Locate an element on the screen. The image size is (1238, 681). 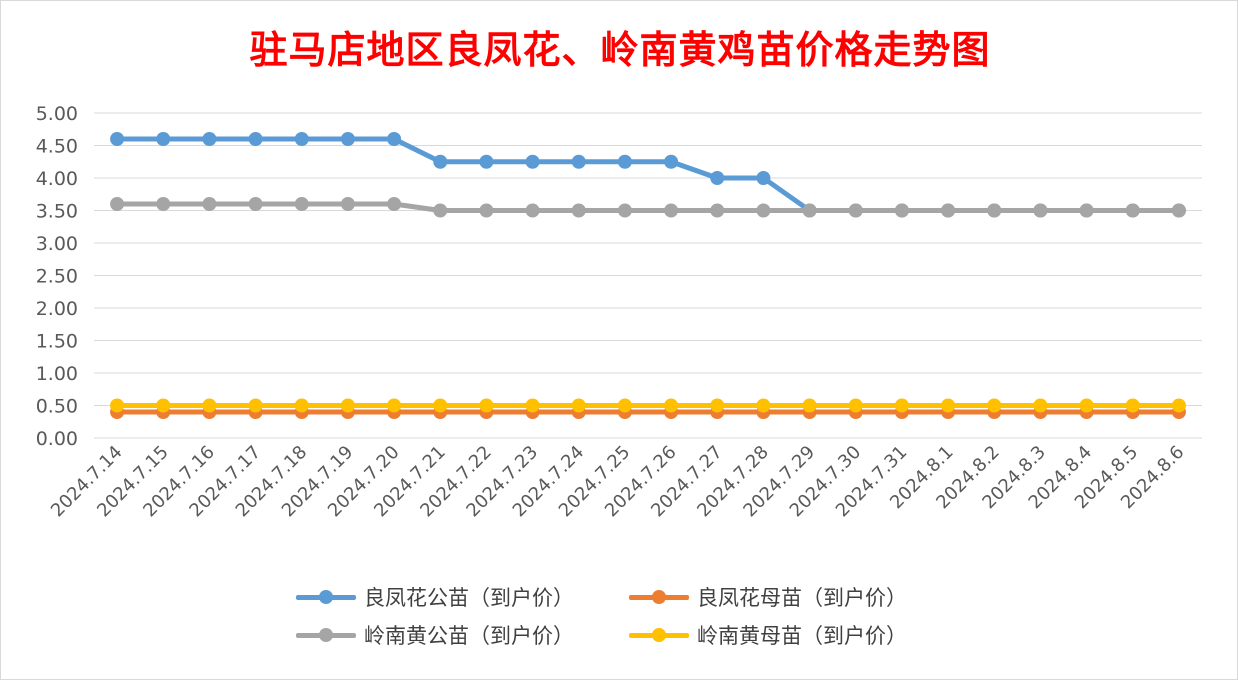
y-tick-label: 0.00 is located at coordinates (57, 439).